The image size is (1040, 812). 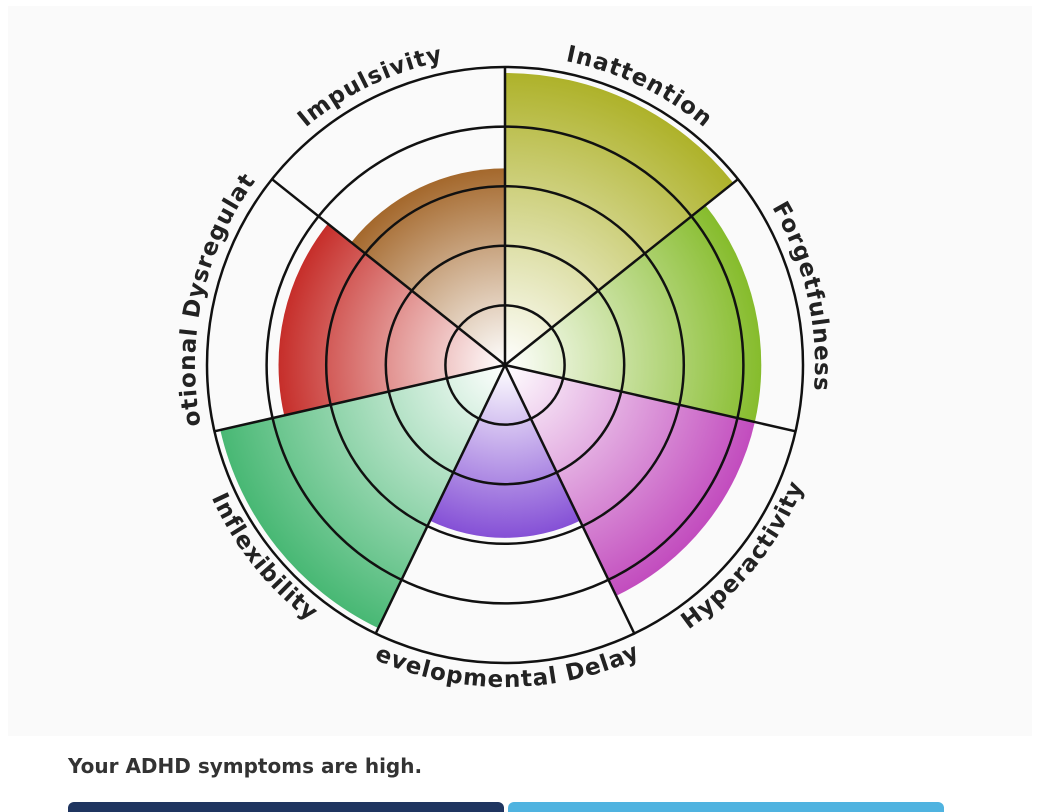 I want to click on category-label-group: Emotional Dysregulation, so click(x=130, y=214).